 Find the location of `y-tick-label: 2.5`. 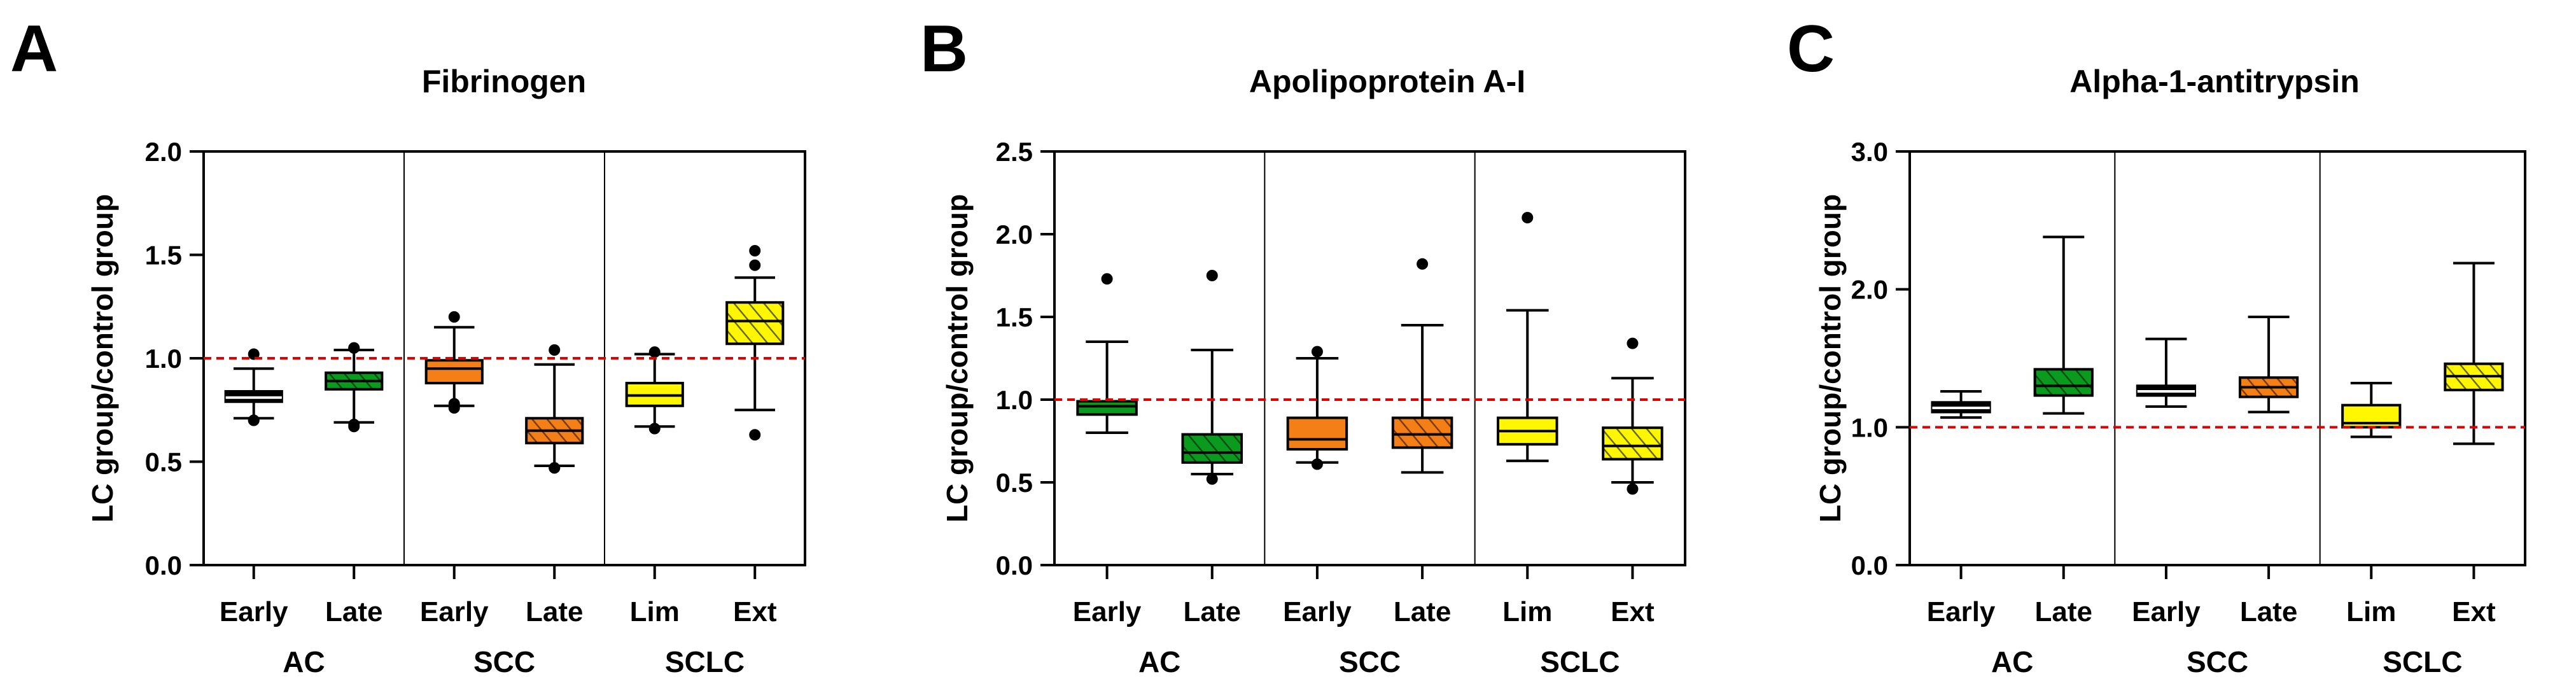

y-tick-label: 2.5 is located at coordinates (1014, 152).